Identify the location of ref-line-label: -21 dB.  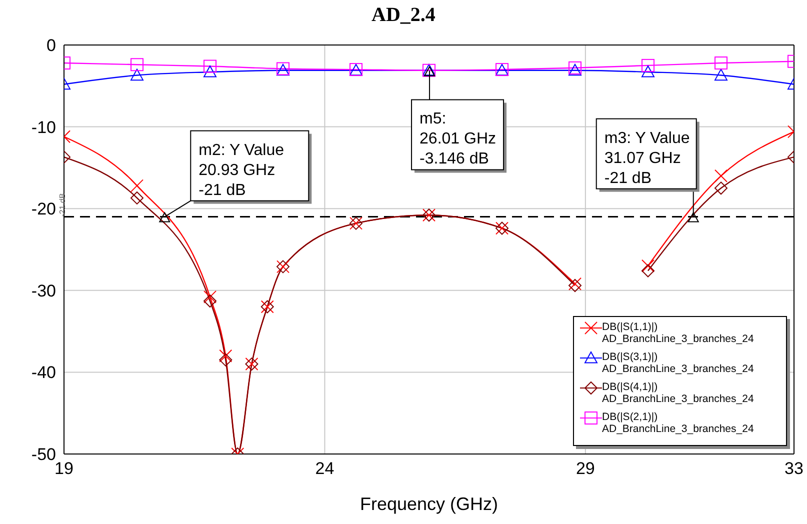
(62, 205).